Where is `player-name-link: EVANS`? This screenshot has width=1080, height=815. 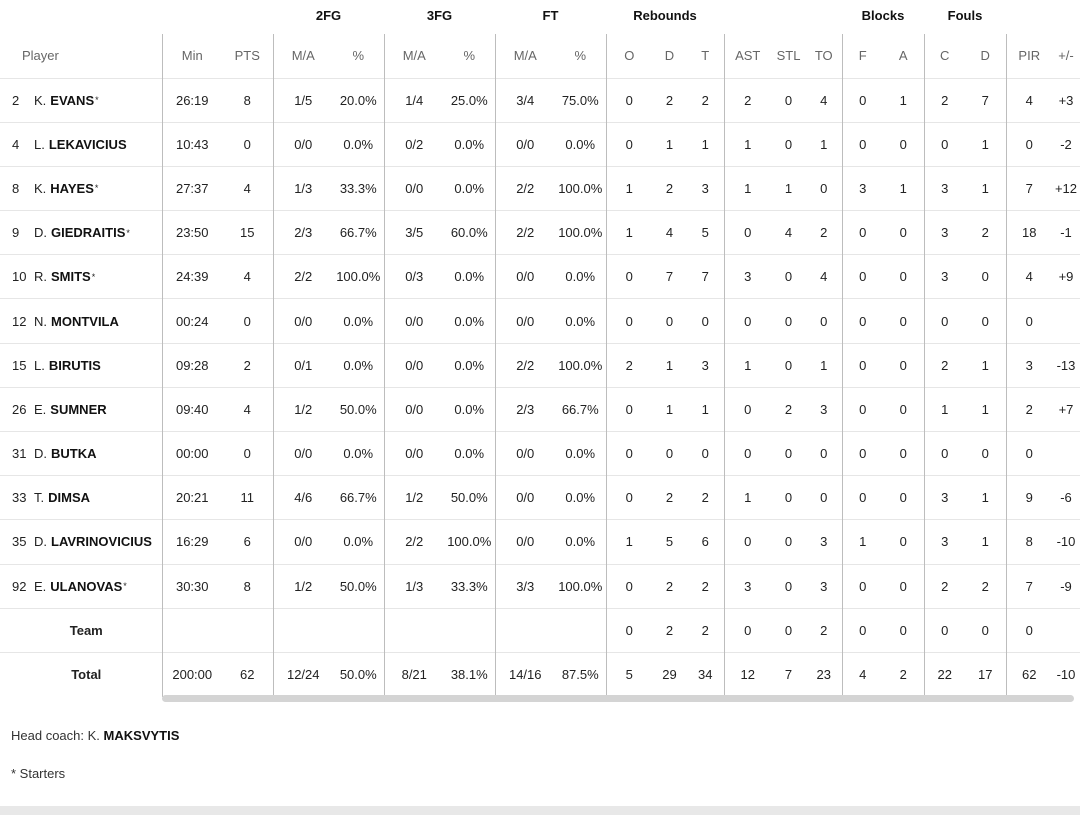
player-name-link: EVANS is located at coordinates (72, 100).